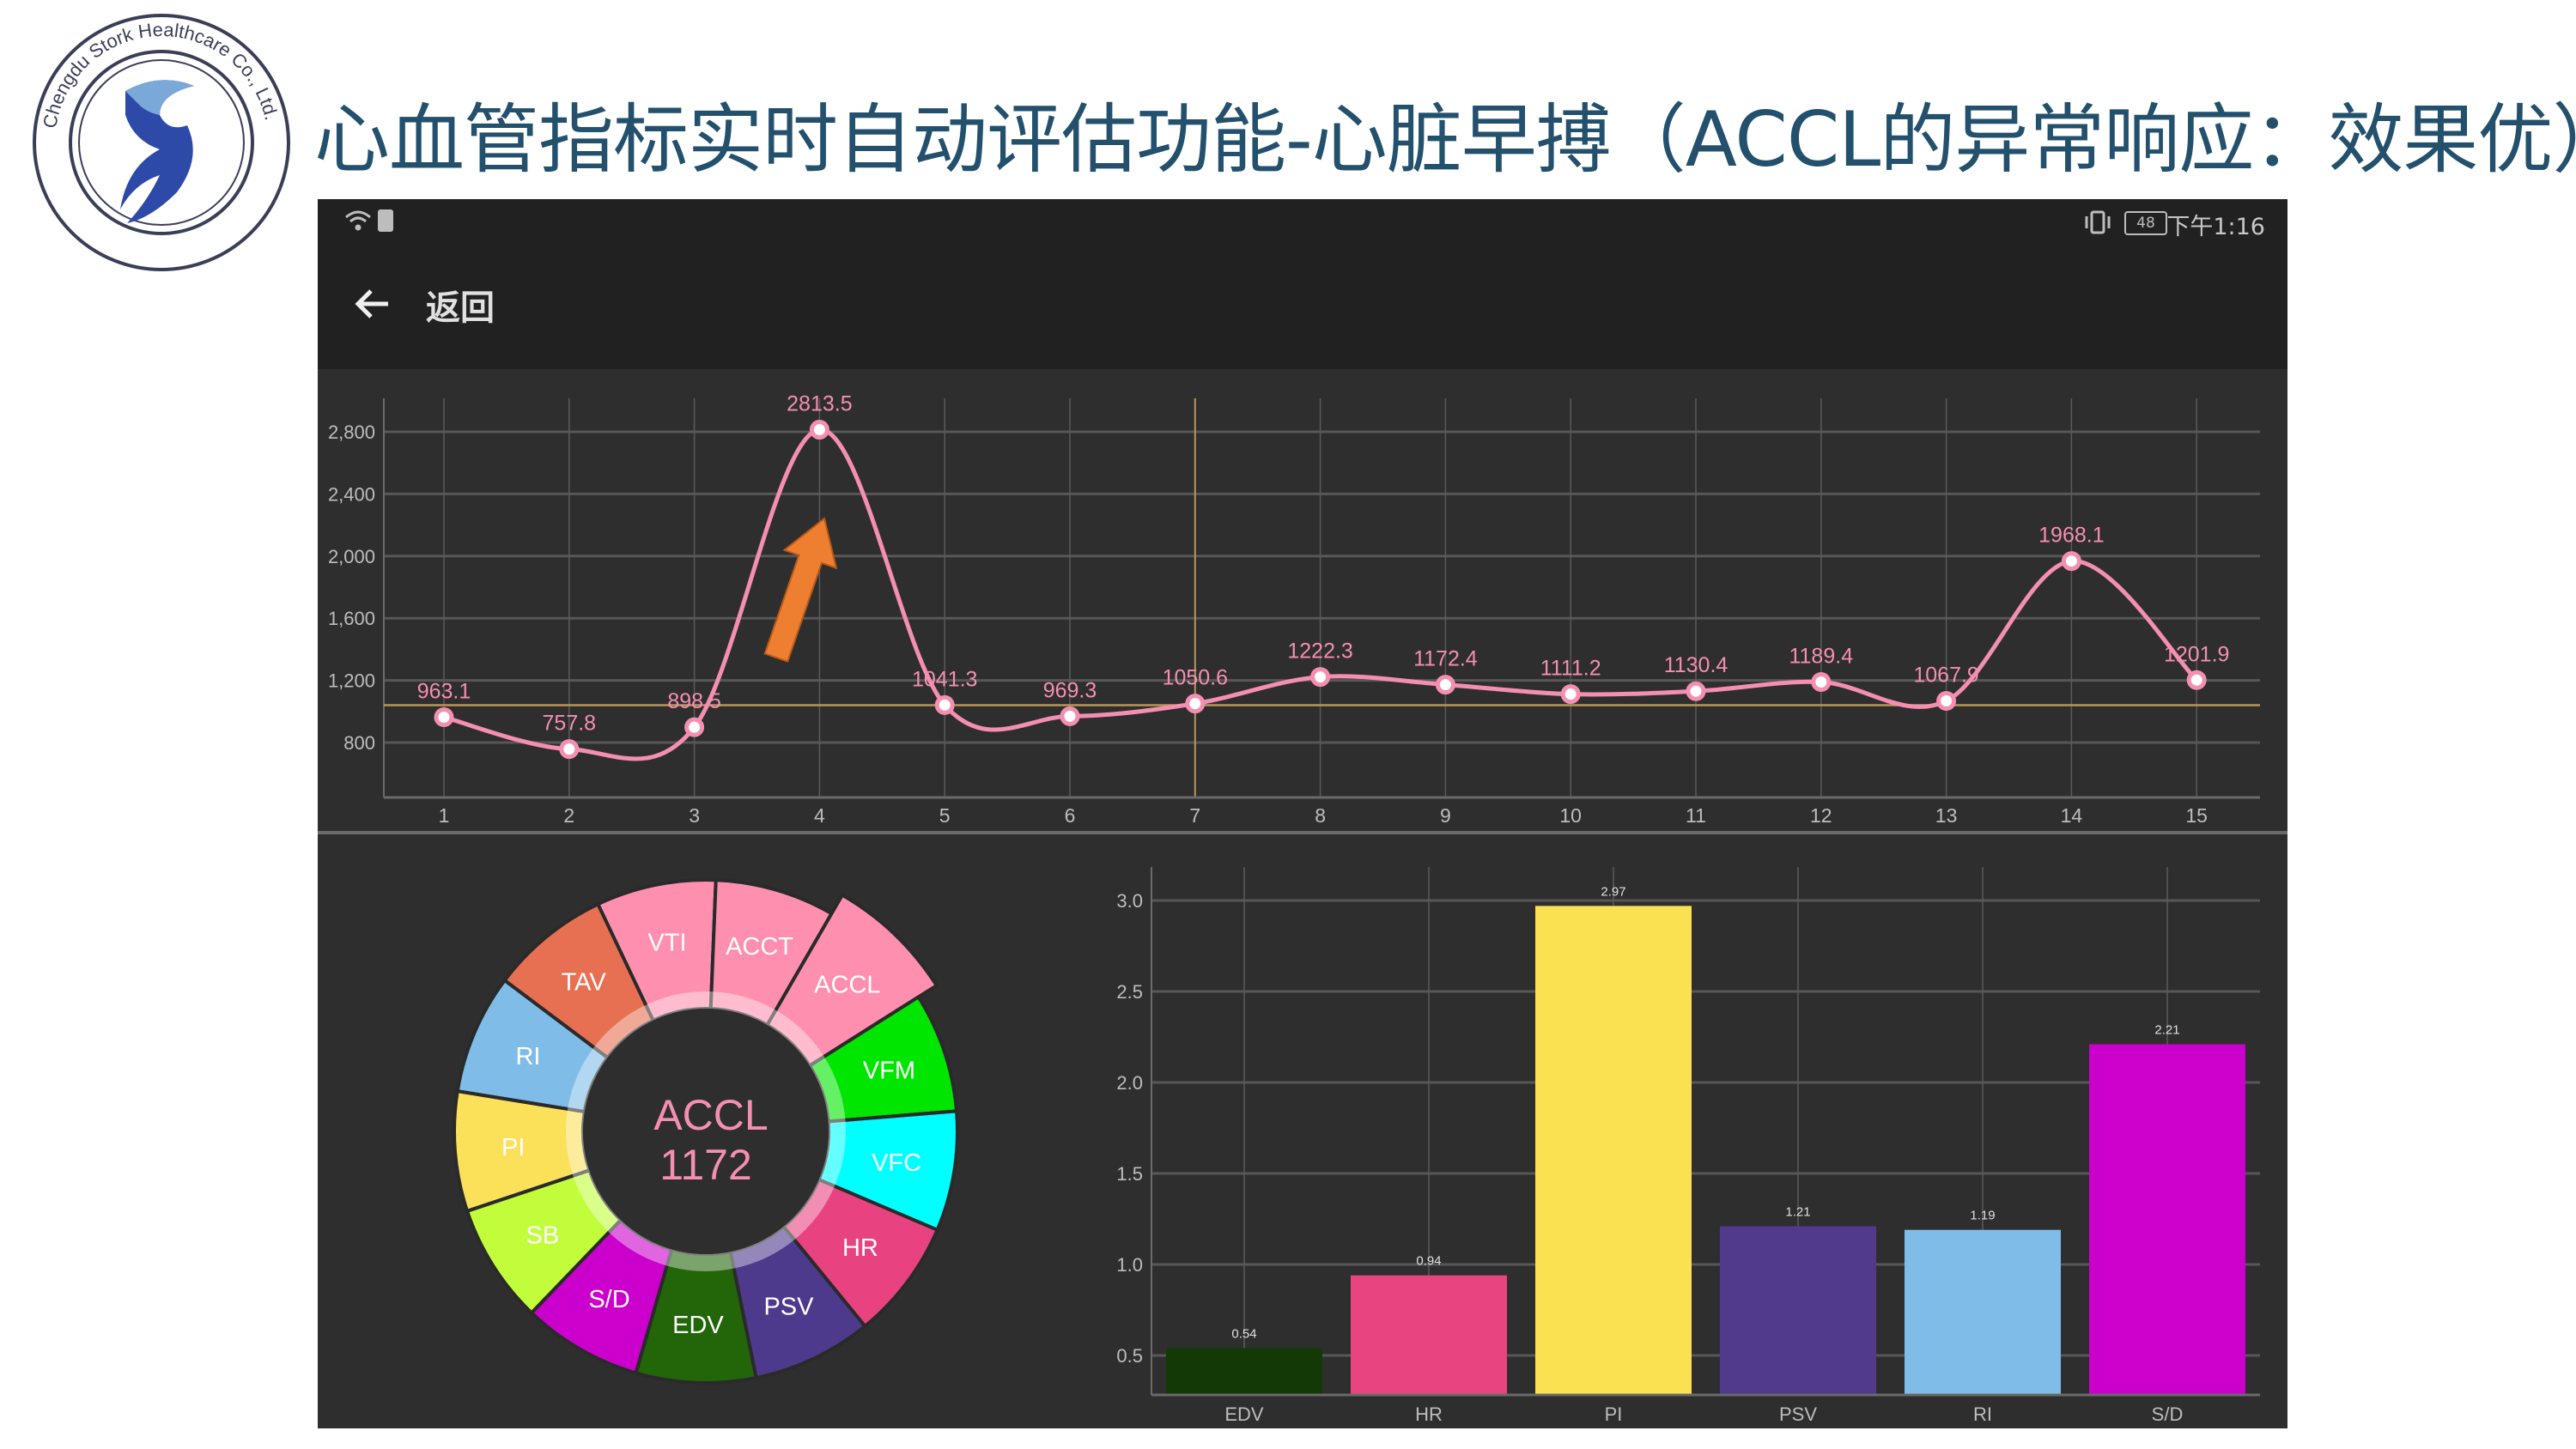  Describe the element at coordinates (2167, 1219) in the screenshot. I see `bar-sd` at that location.